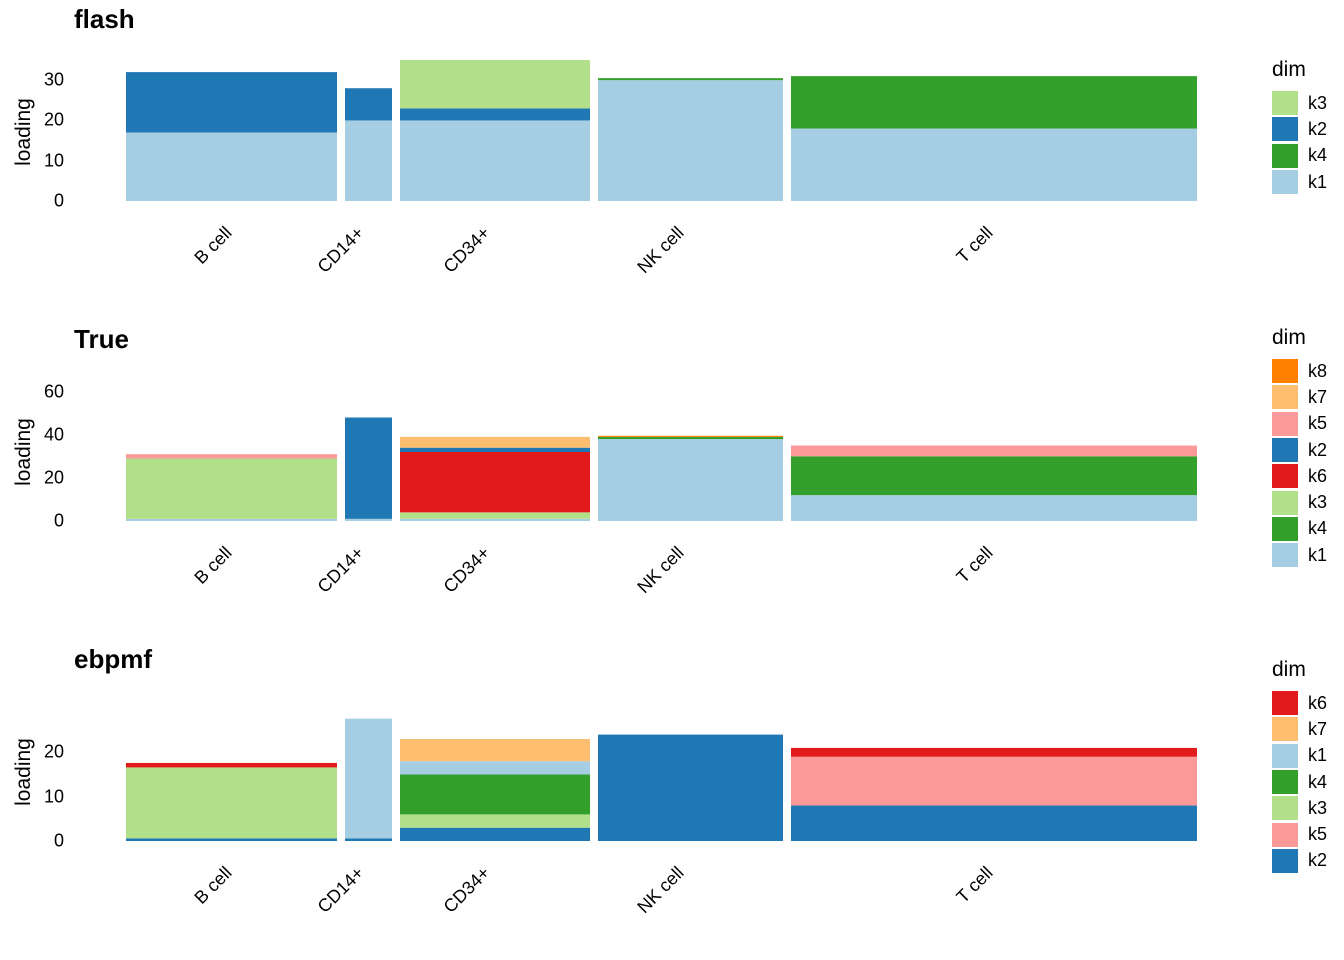 This screenshot has height=960, width=1344. I want to click on y-tick-label: 10, so click(53, 160).